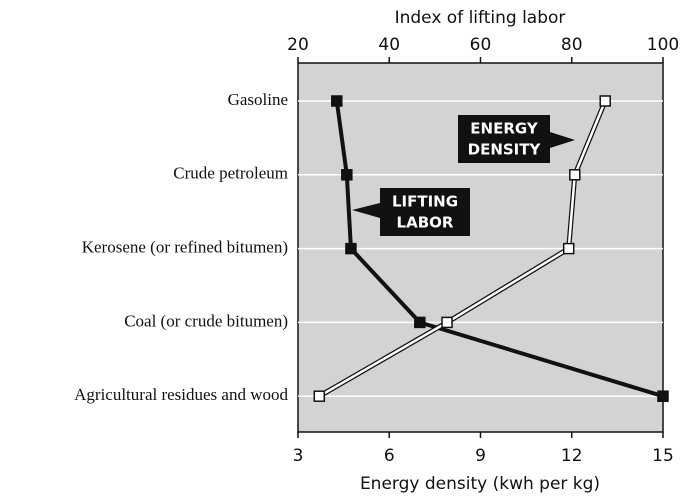 The height and width of the screenshot is (499, 685). Describe the element at coordinates (230, 173) in the screenshot. I see `y-tick-label: Crude petroleum` at that location.